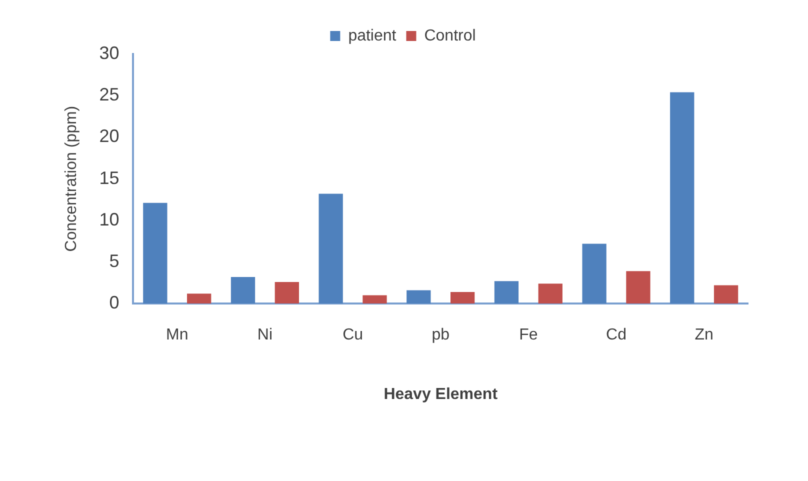  What do you see at coordinates (109, 178) in the screenshot?
I see `y-tick-label: 15` at bounding box center [109, 178].